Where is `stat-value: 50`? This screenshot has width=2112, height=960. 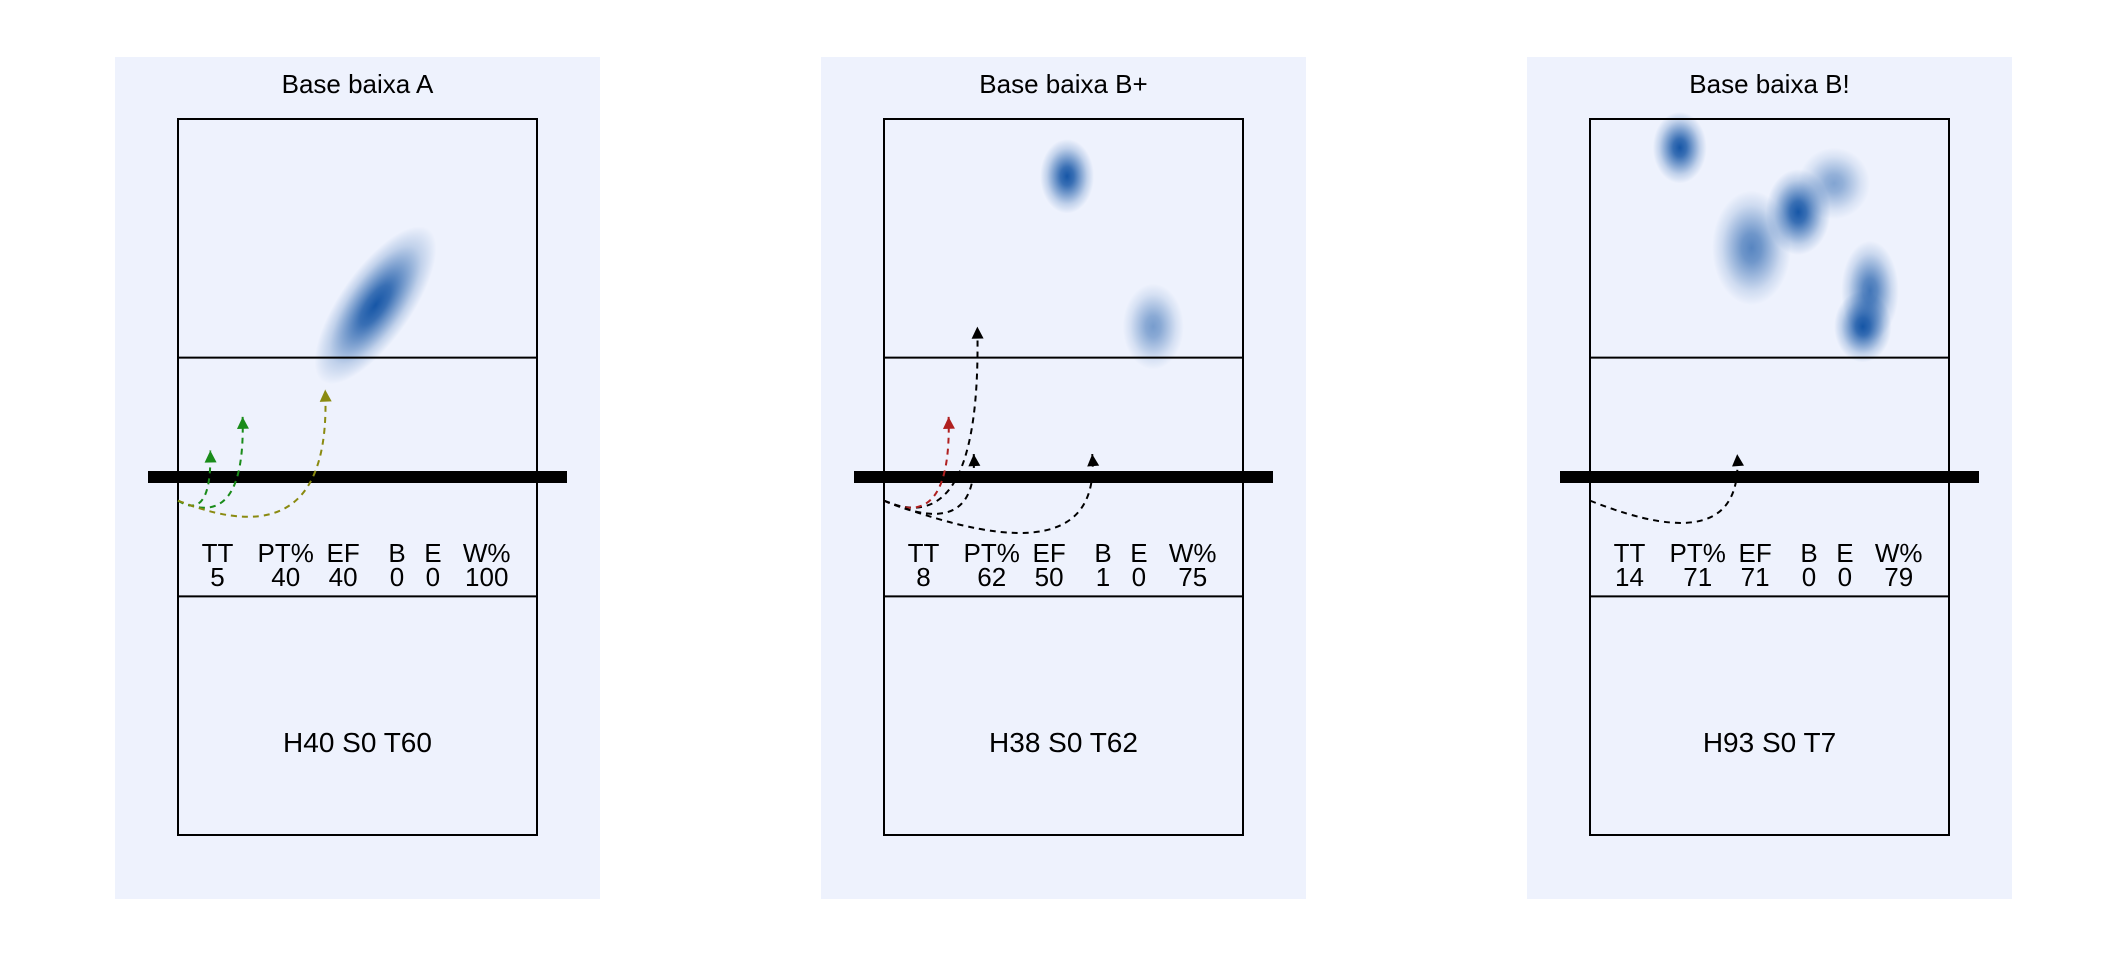
stat-value: 50 is located at coordinates (1049, 577).